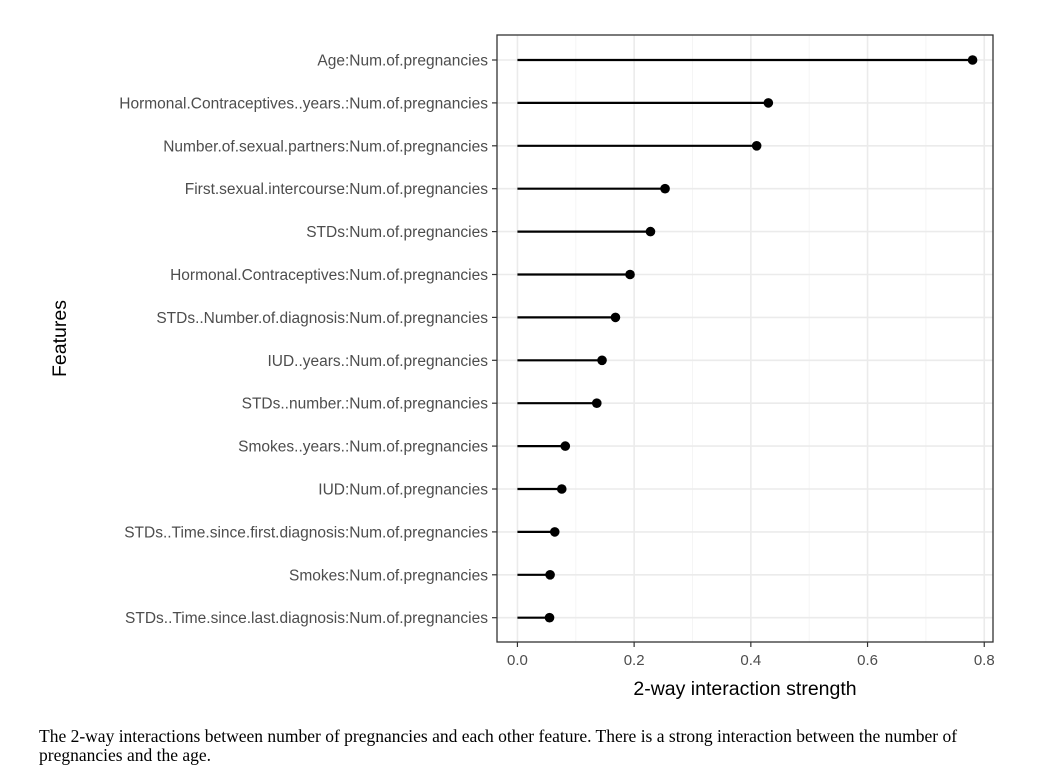  Describe the element at coordinates (750, 660) in the screenshot. I see `x-tick-label: 0.4` at that location.